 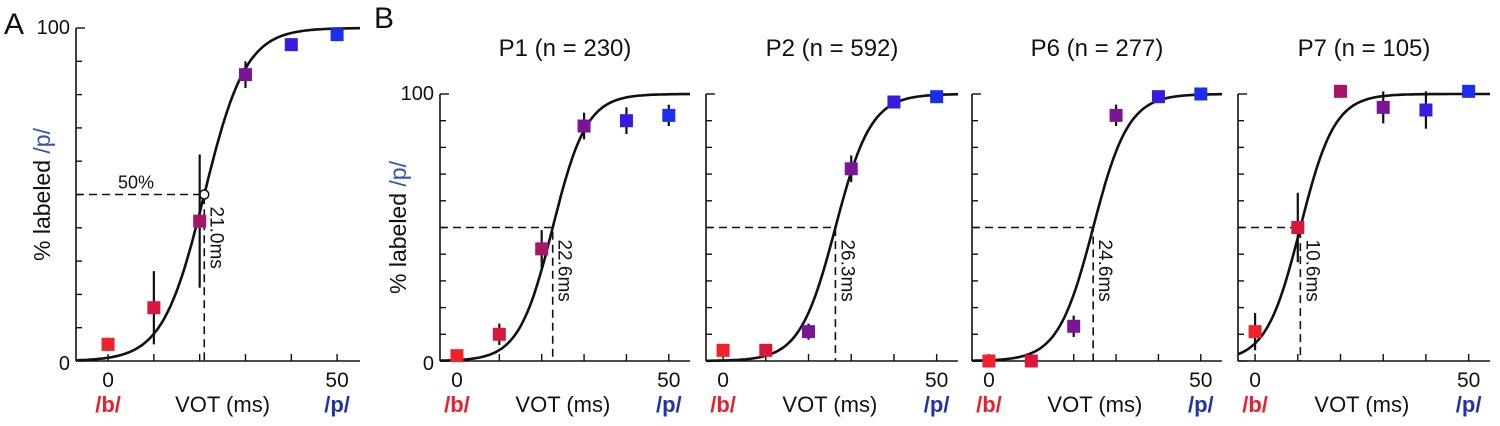 I want to click on boundary-value-label: 24.6ms, so click(x=1104, y=271).